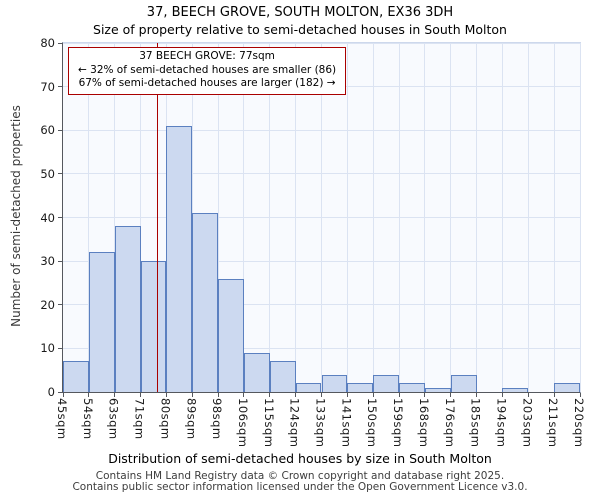  What do you see at coordinates (47, 130) in the screenshot?
I see `y-tick-label: 60` at bounding box center [47, 130].